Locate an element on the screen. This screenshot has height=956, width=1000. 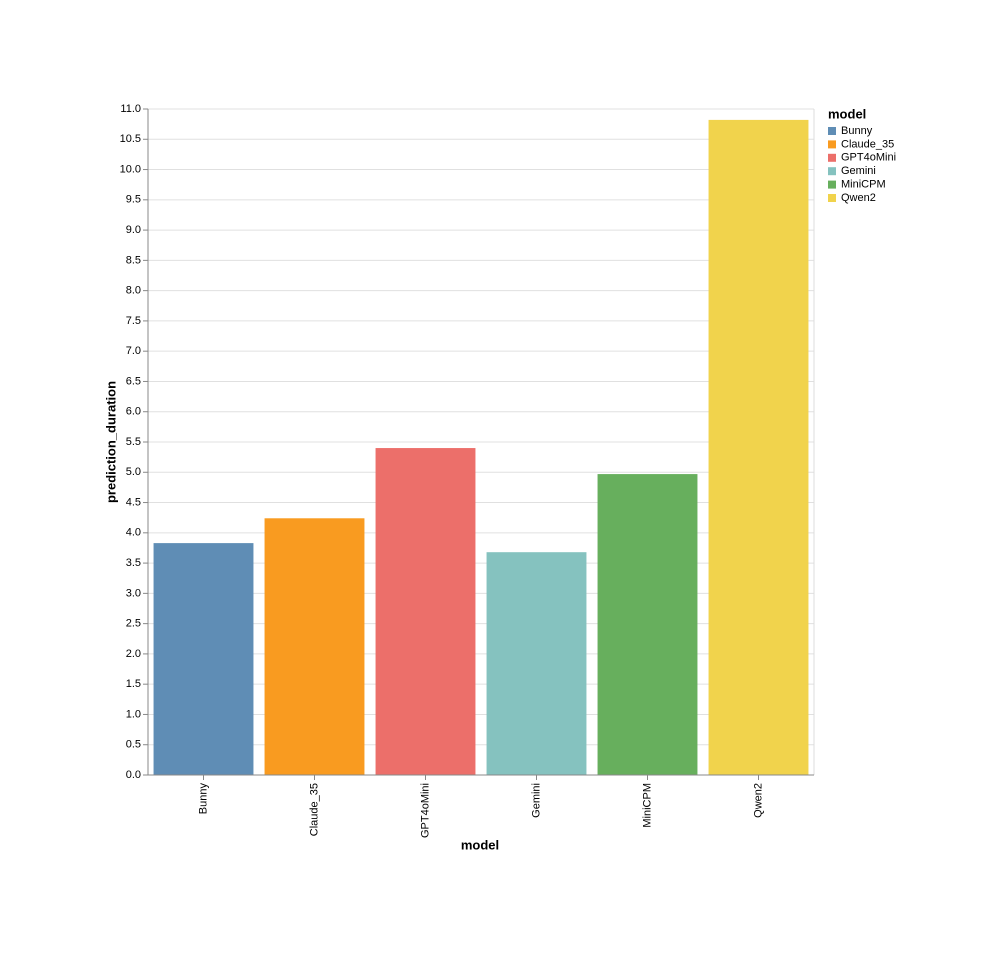
y-tick-label: 5.5 is located at coordinates (133, 442).